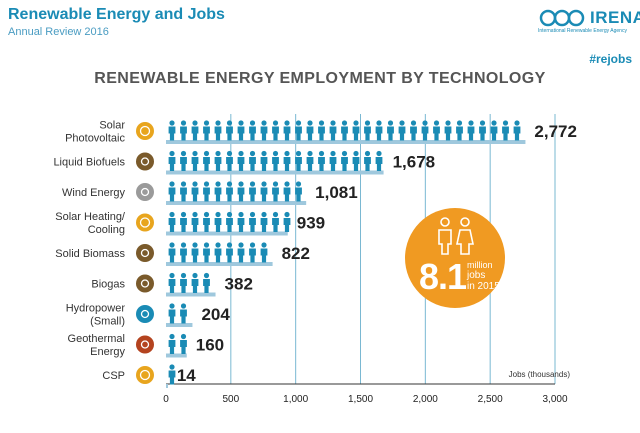  What do you see at coordinates (582, 31) in the screenshot?
I see `logo-tagline: International Renewable Energy Agency` at bounding box center [582, 31].